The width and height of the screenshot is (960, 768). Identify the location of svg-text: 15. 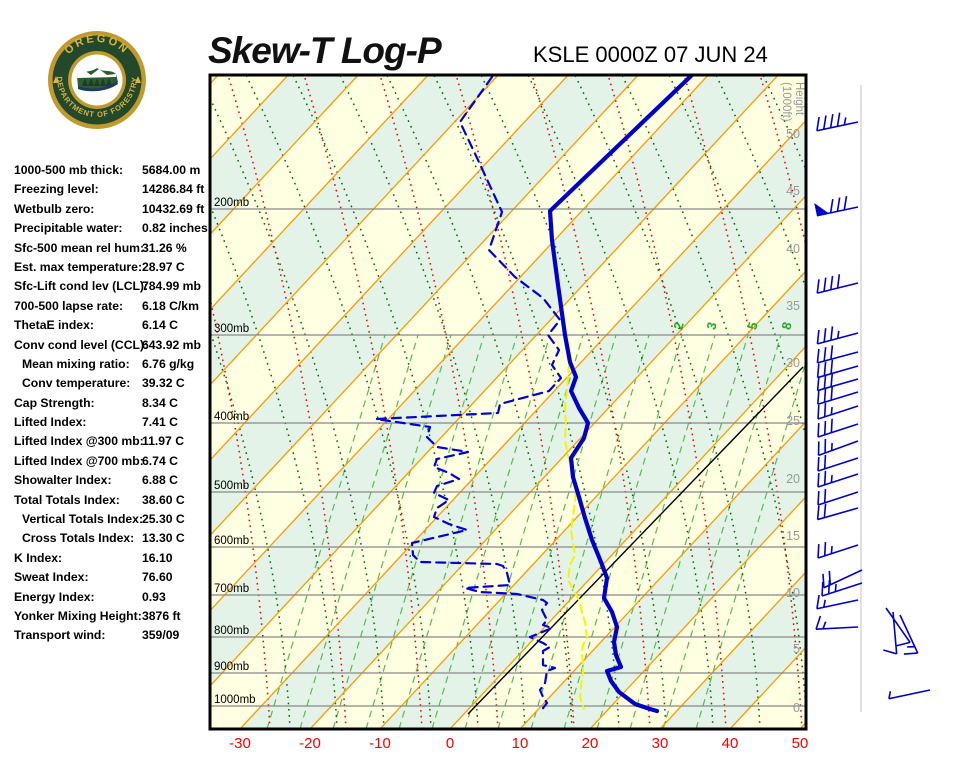
(793, 536).